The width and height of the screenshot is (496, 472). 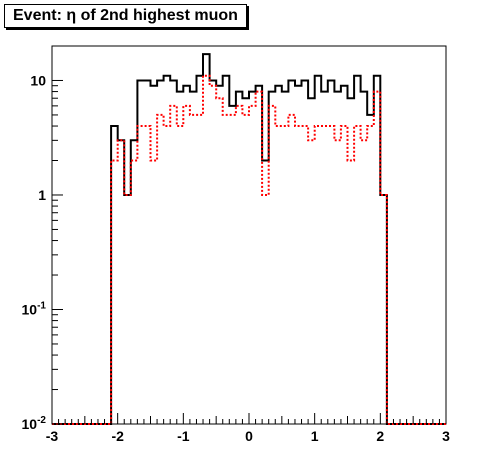 What do you see at coordinates (249, 436) in the screenshot?
I see `x-tick-label: 0` at bounding box center [249, 436].